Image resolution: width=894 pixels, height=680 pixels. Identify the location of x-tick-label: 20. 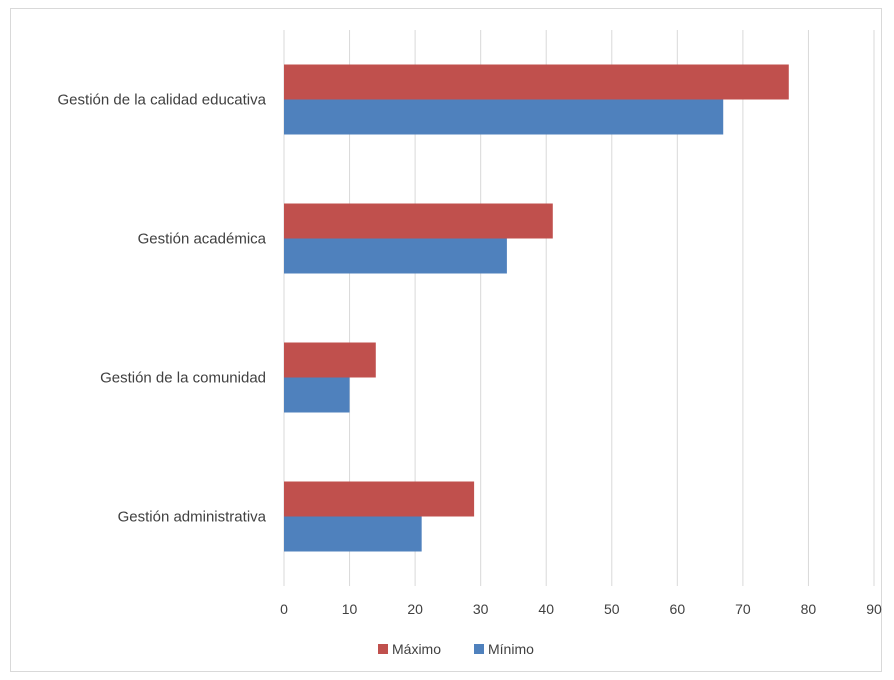
(415, 609).